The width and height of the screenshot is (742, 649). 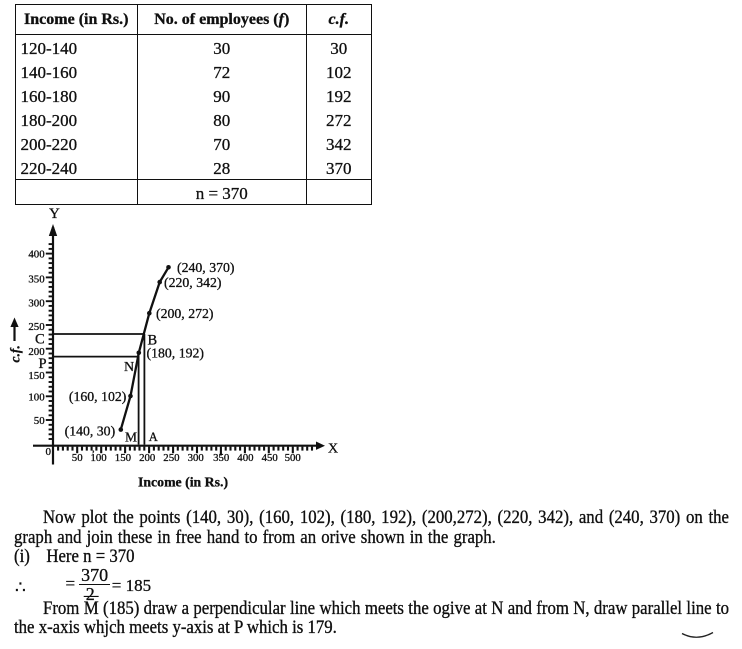 I want to click on svg-text: 500, so click(x=293, y=458).